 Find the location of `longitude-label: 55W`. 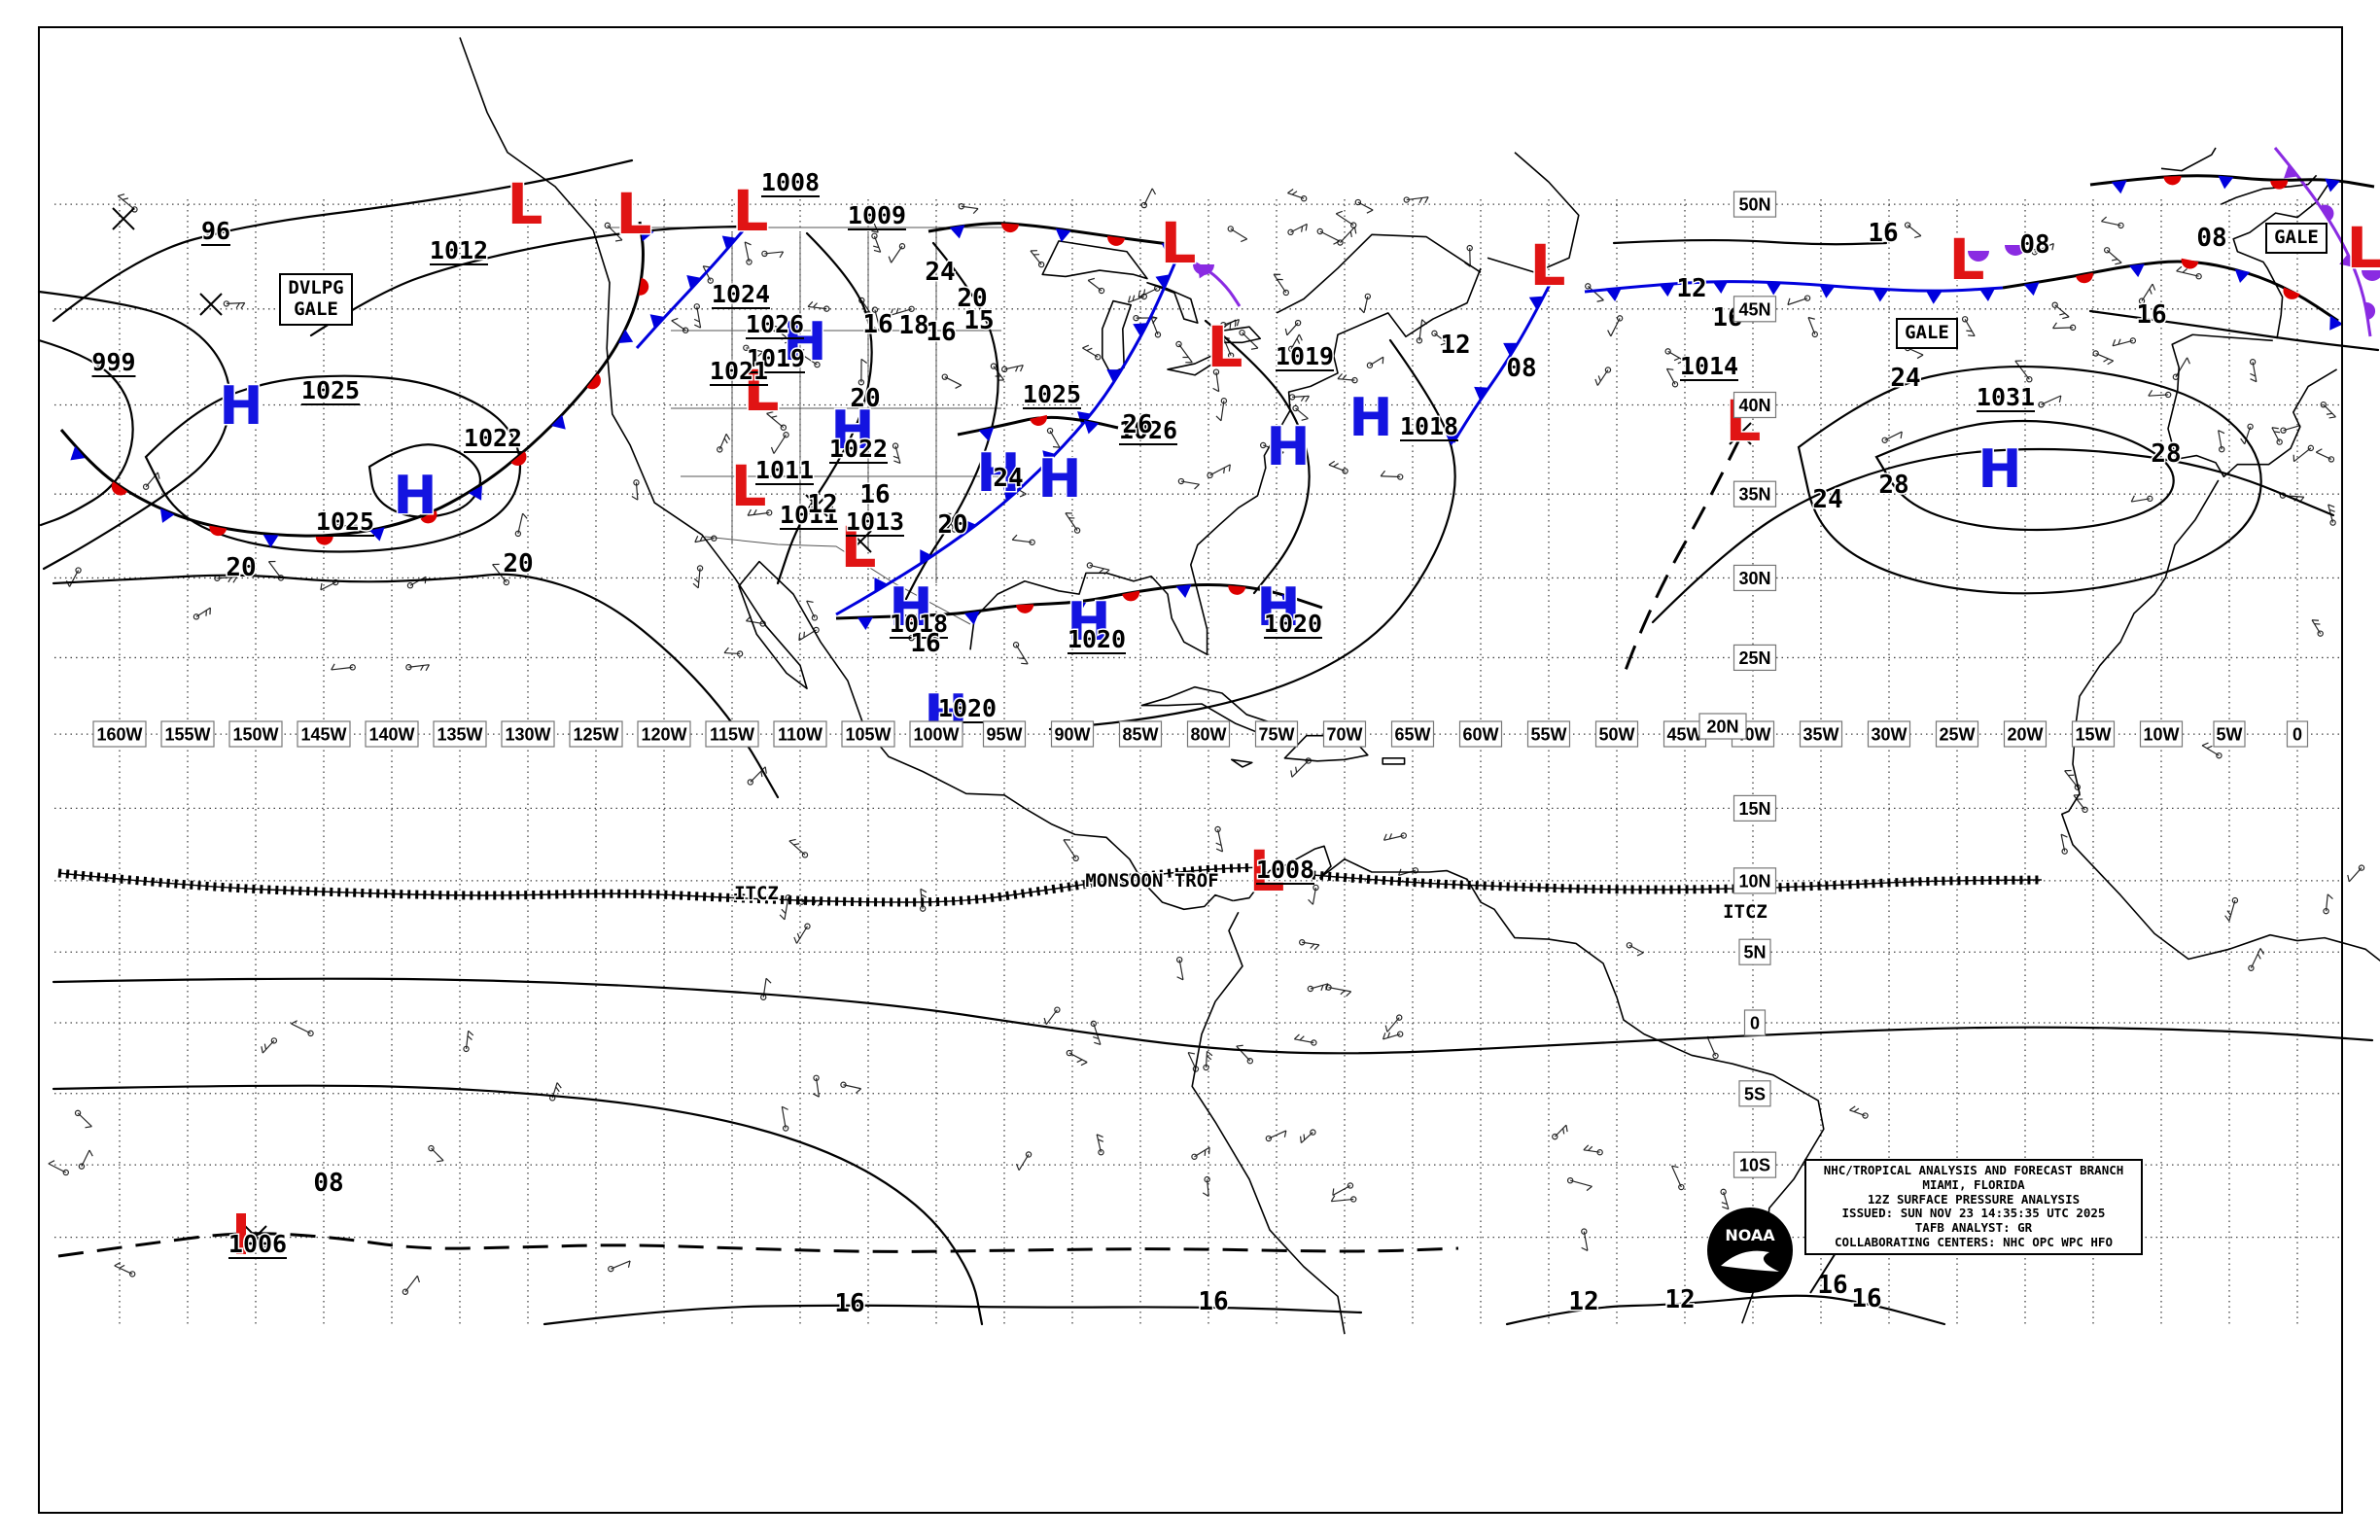

longitude-label: 55W is located at coordinates (1548, 735).